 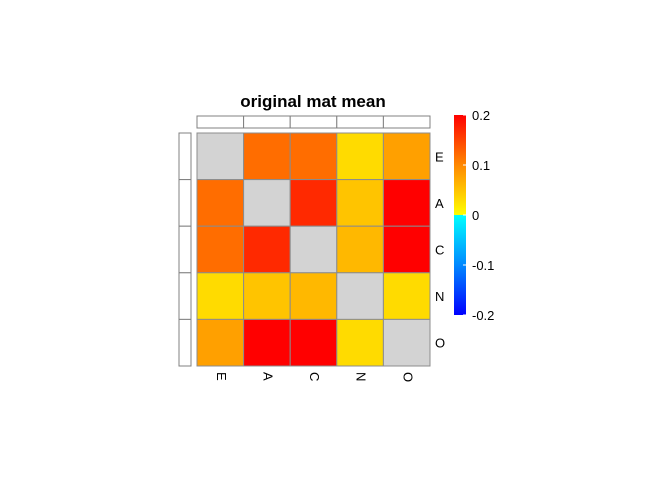 What do you see at coordinates (407, 377) in the screenshot?
I see `column-label: O` at bounding box center [407, 377].